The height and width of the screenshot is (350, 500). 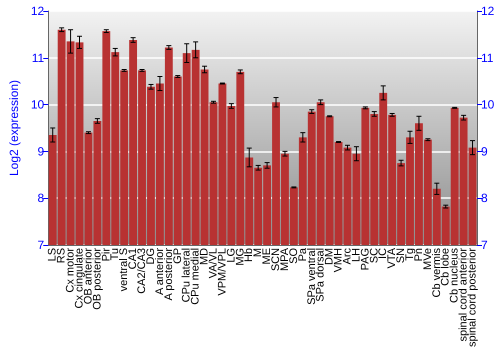 I want to click on y2-tick-label: 8, so click(x=484, y=198).